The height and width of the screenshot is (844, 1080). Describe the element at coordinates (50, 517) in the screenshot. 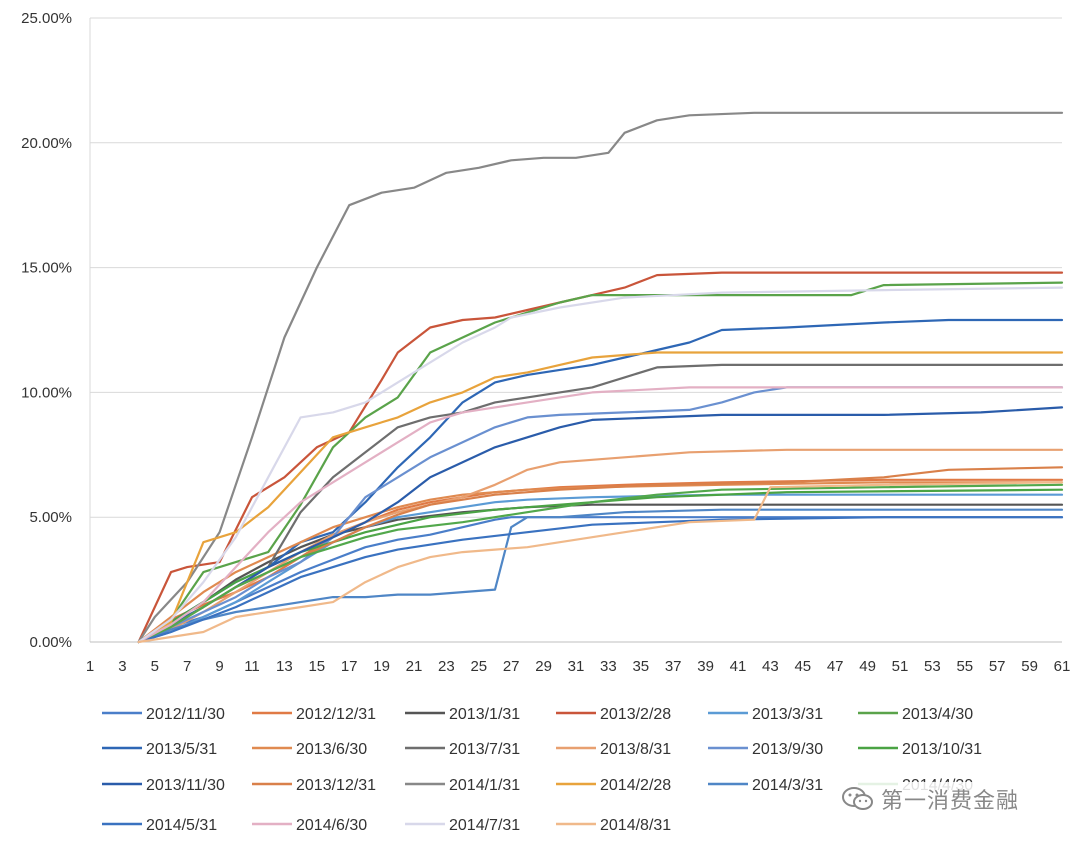

I see `y-tick-label: 5.00%` at that location.